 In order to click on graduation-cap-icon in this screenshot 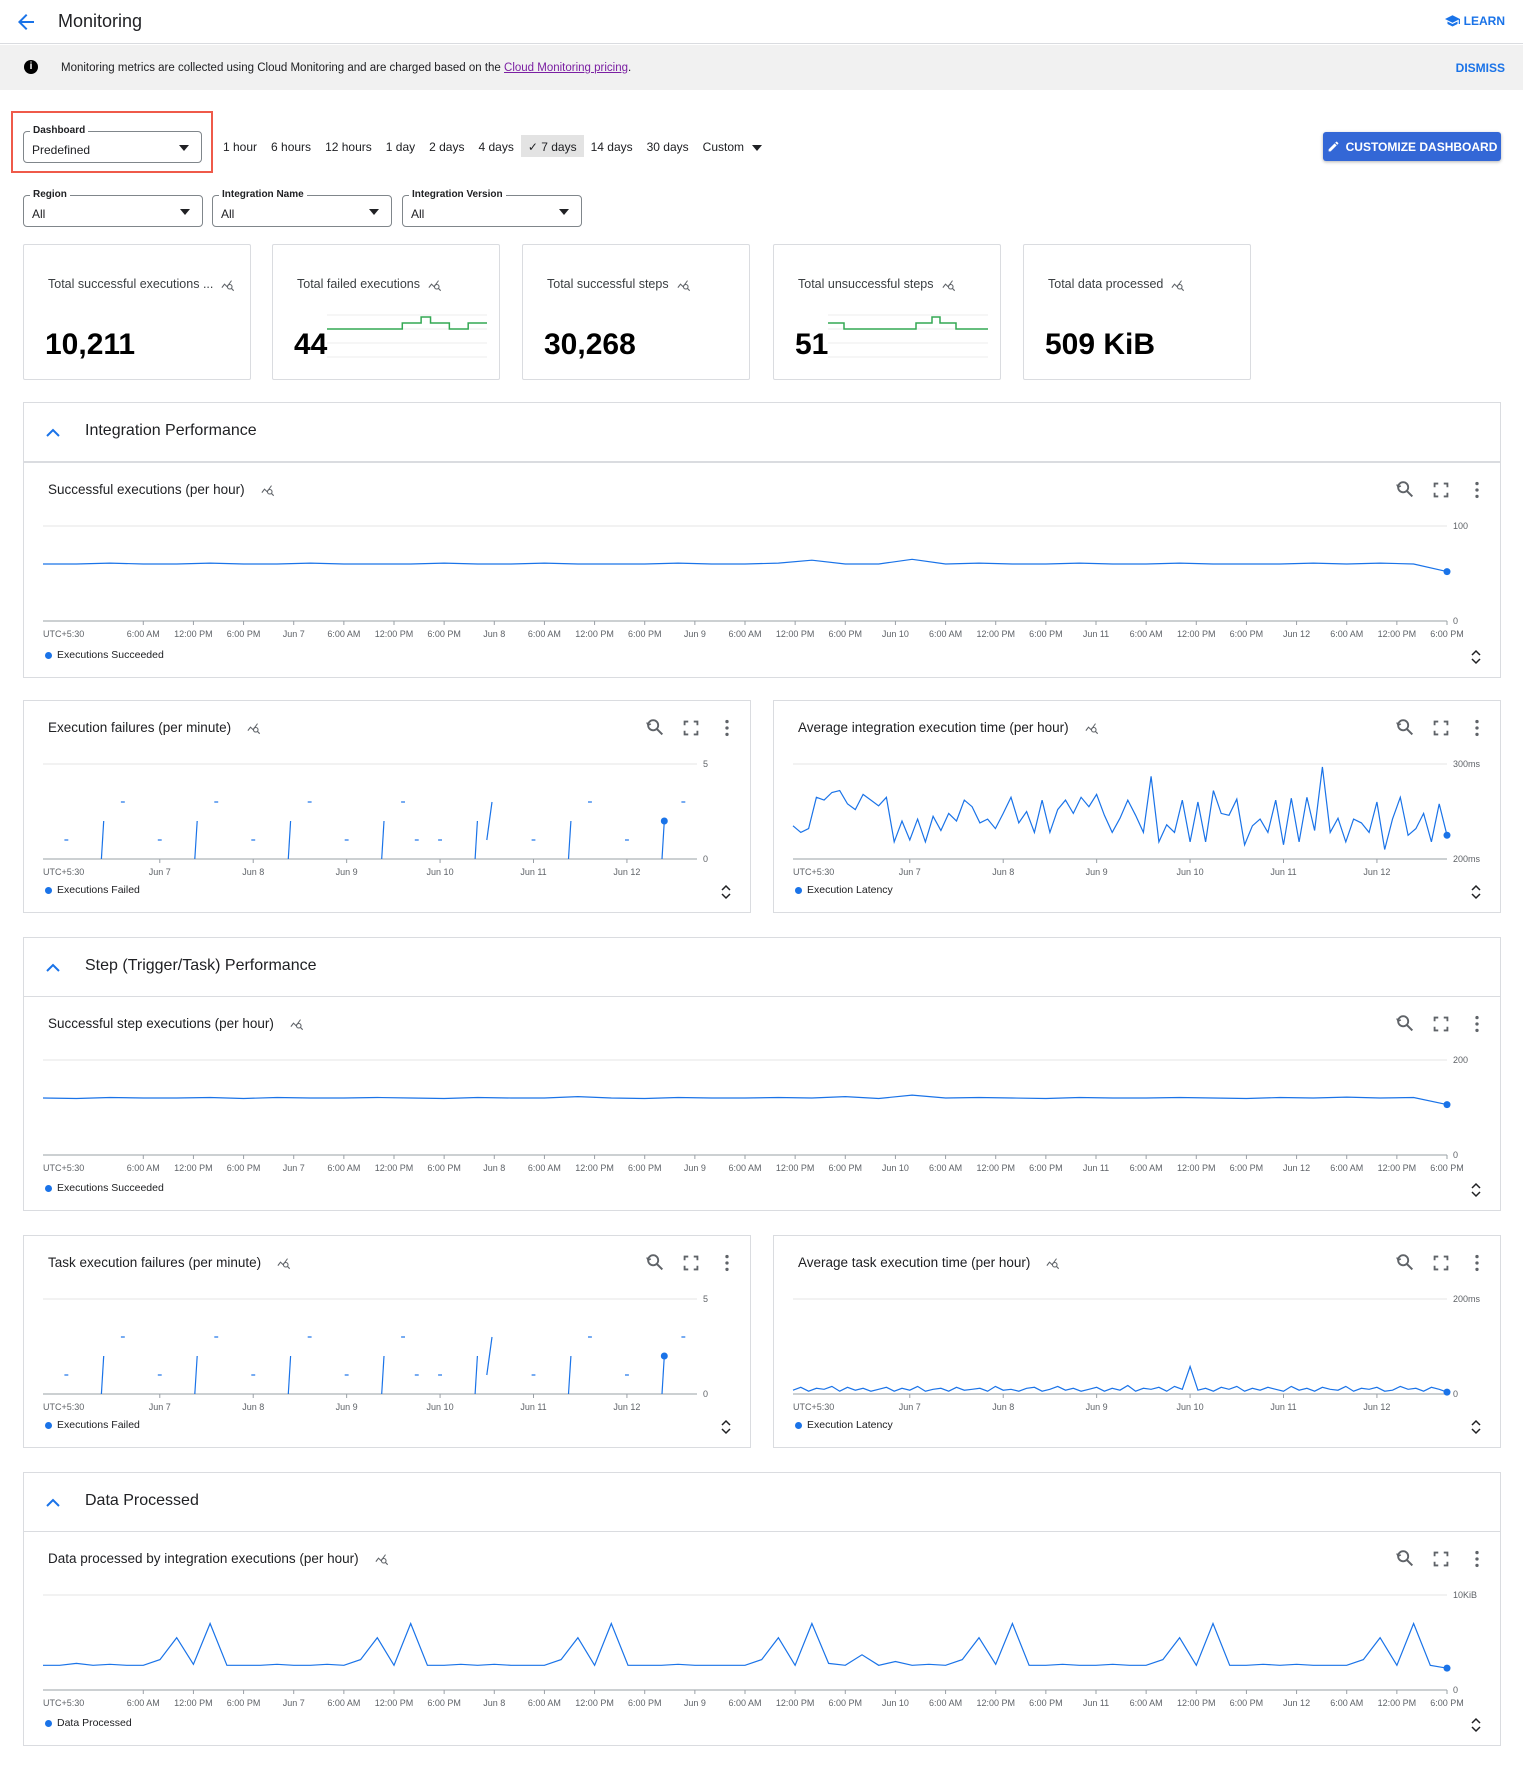, I will do `click(1452, 20)`.